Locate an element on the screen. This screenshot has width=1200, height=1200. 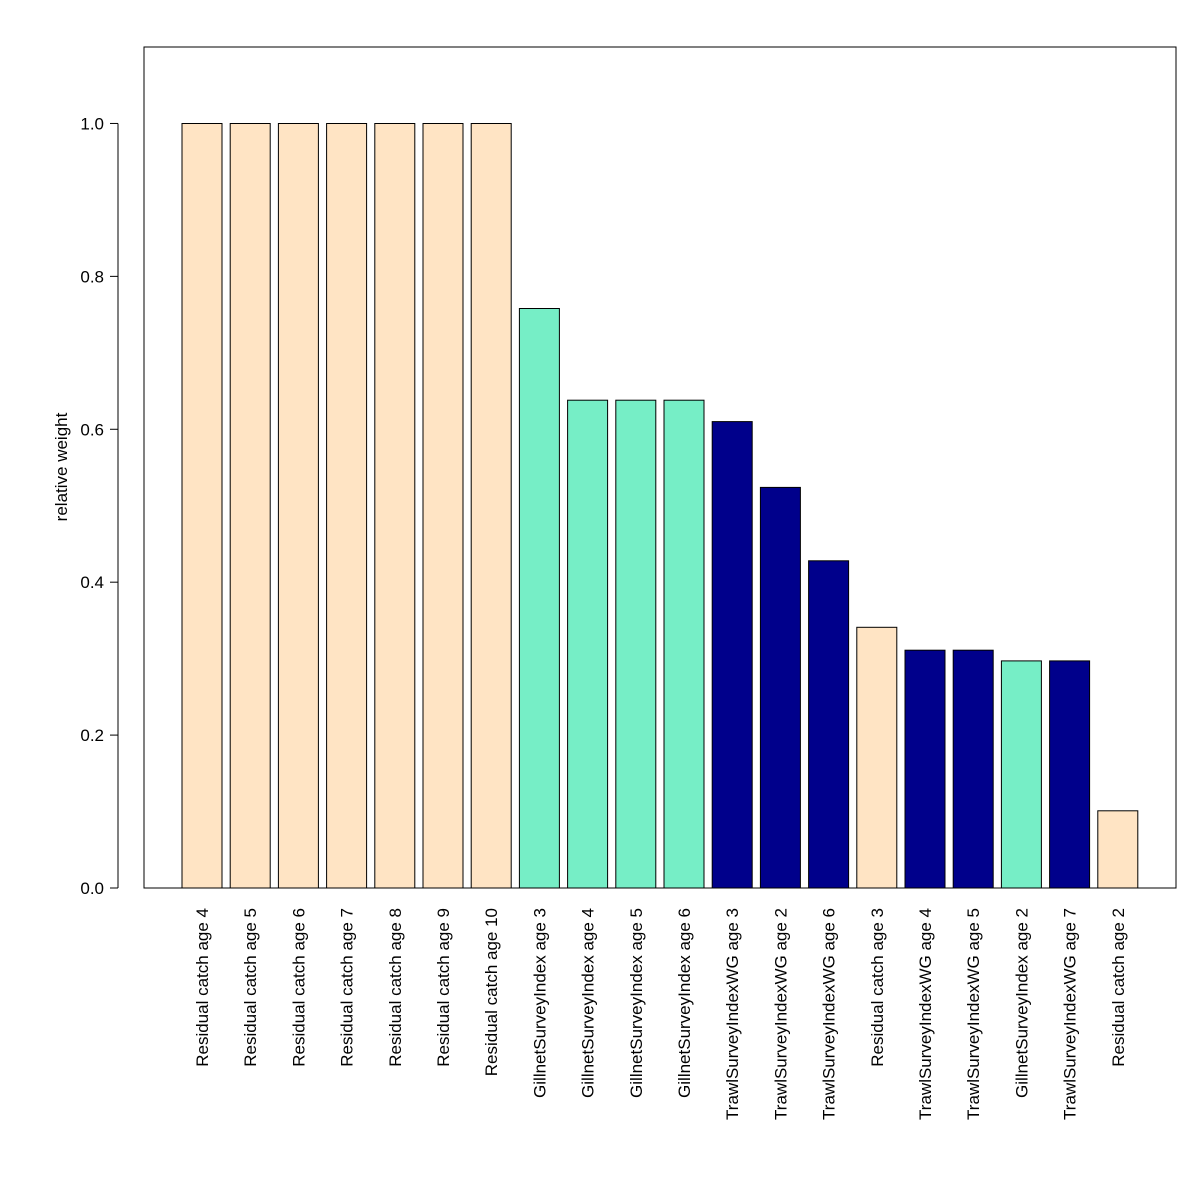
category-label: GillnetSurveyIndex age 5 is located at coordinates (636, 1003).